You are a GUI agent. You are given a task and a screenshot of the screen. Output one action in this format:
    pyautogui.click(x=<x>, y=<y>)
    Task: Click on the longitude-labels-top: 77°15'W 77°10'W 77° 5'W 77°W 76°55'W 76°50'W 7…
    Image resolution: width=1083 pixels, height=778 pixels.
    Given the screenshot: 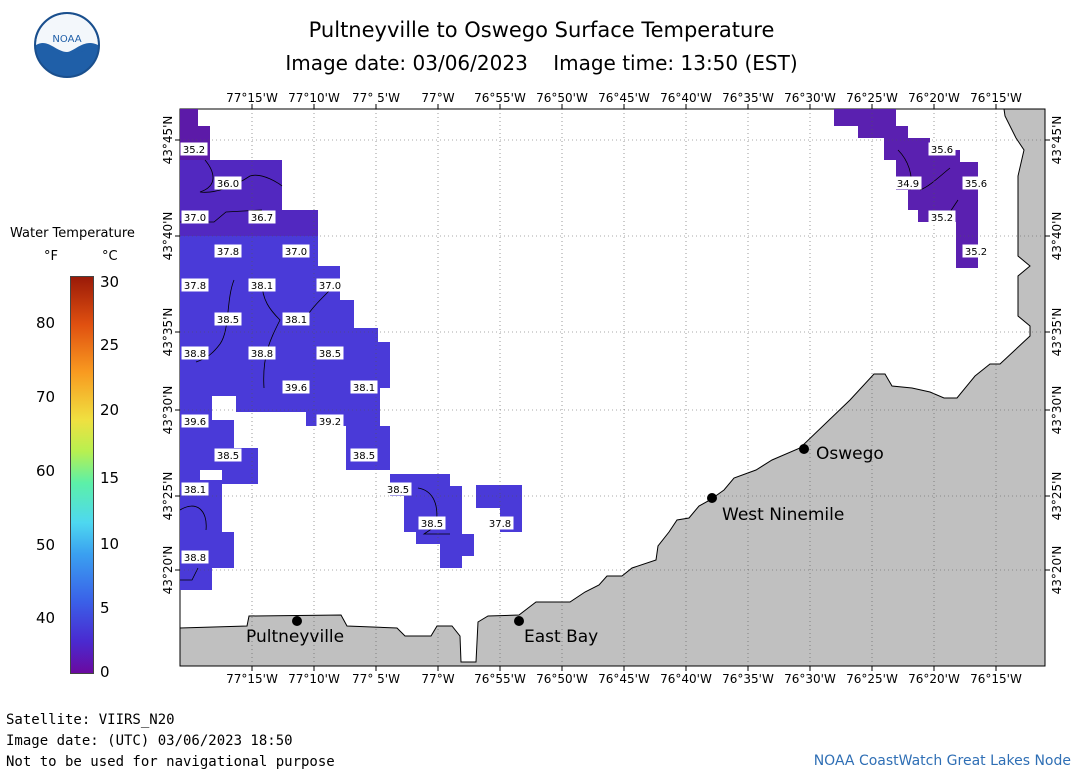 What is the action you would take?
    pyautogui.click(x=624, y=98)
    